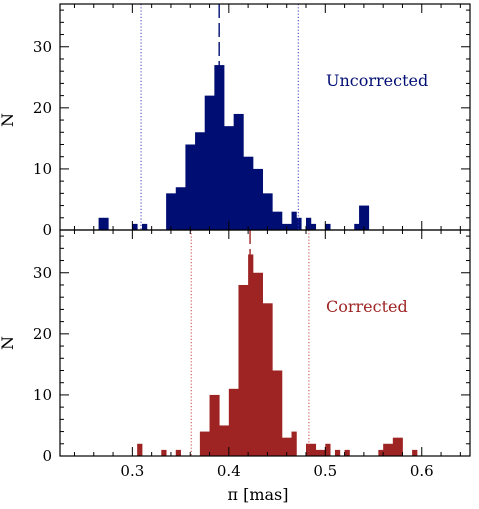 The image size is (479, 509). I want to click on uncorrected-label: Uncorrected, so click(377, 80).